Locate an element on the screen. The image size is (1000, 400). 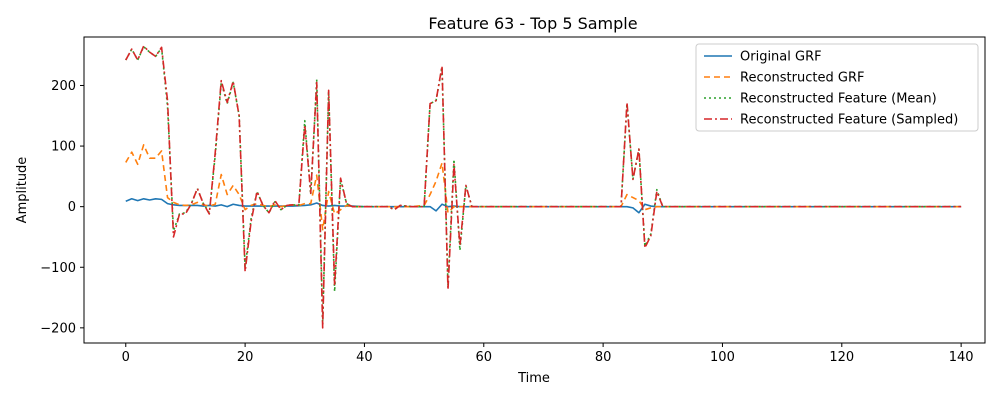
x-axis-label: Time is located at coordinates (533, 378).